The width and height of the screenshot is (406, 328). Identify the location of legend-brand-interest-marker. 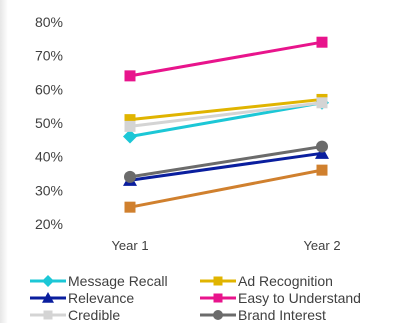
(218, 315).